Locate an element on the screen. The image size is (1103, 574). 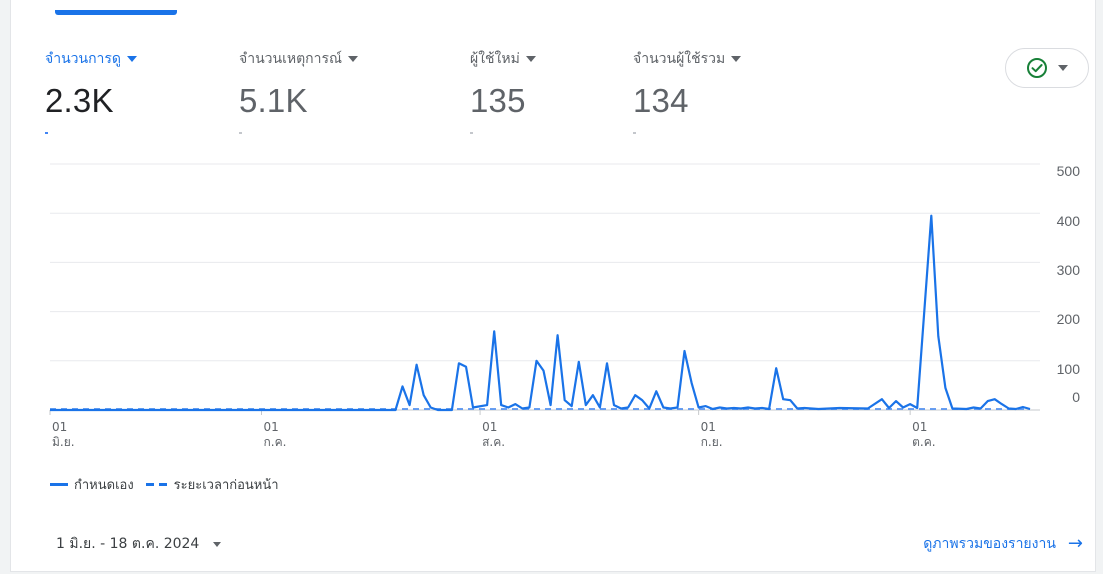
metric-events: จำนวนเหตุการณ์ 5.1K is located at coordinates (299, 91).